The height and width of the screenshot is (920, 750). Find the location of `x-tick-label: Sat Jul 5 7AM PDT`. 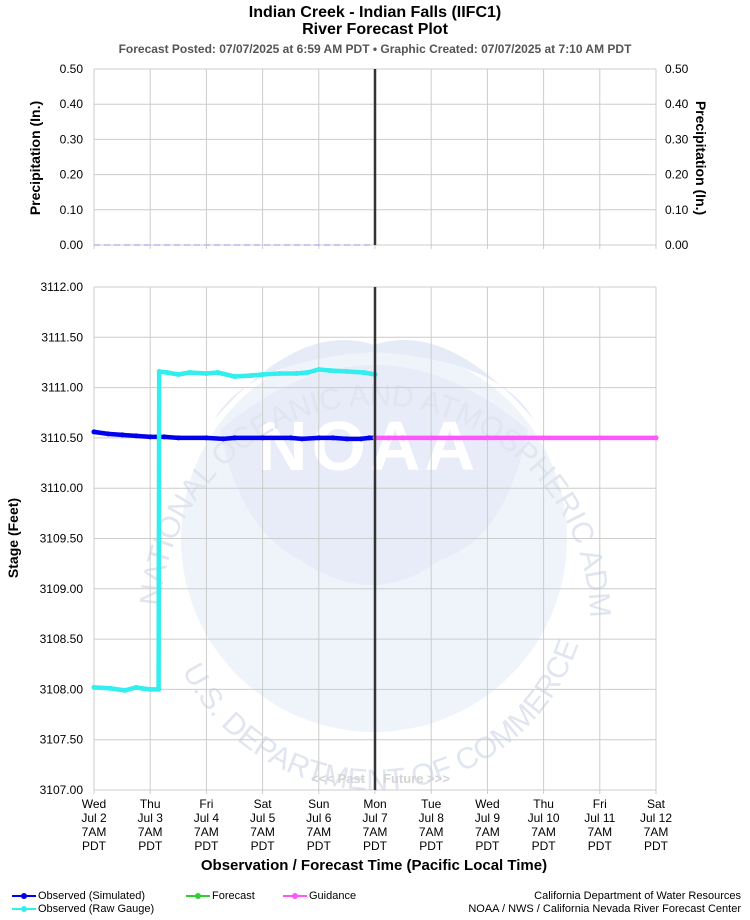

x-tick-label: Sat Jul 5 7AM PDT is located at coordinates (263, 825).